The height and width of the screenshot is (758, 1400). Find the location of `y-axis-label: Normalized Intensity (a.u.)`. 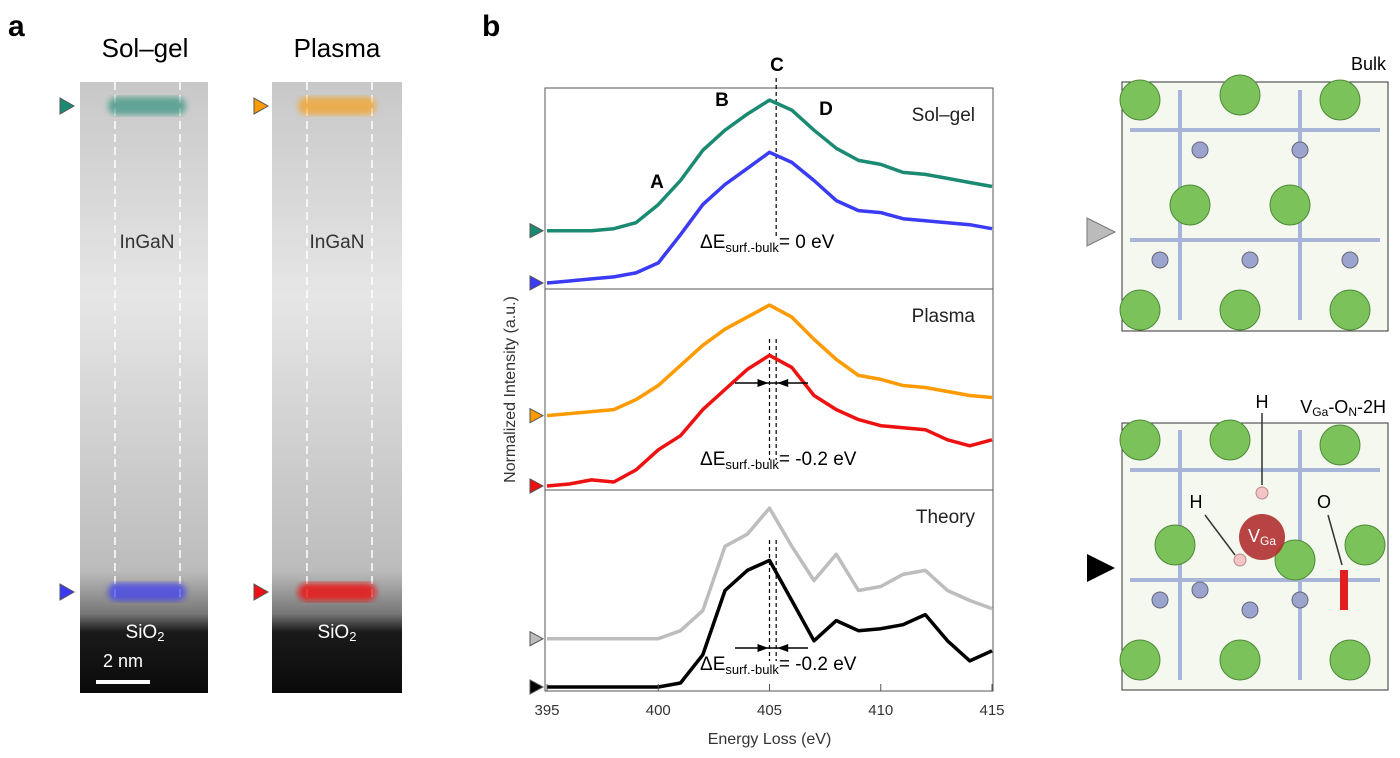

y-axis-label: Normalized Intensity (a.u.) is located at coordinates (510, 389).